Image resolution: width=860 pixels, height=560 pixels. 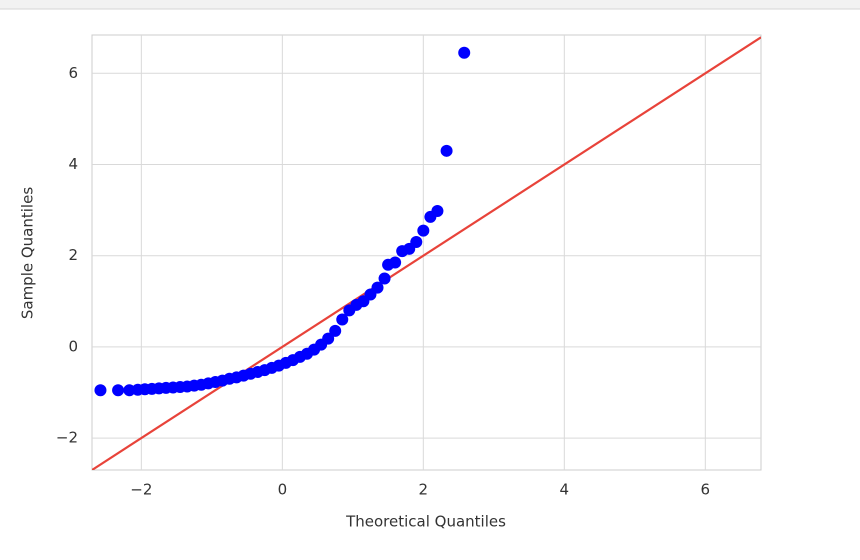 I want to click on x-tick-label: −2, so click(x=141, y=490).